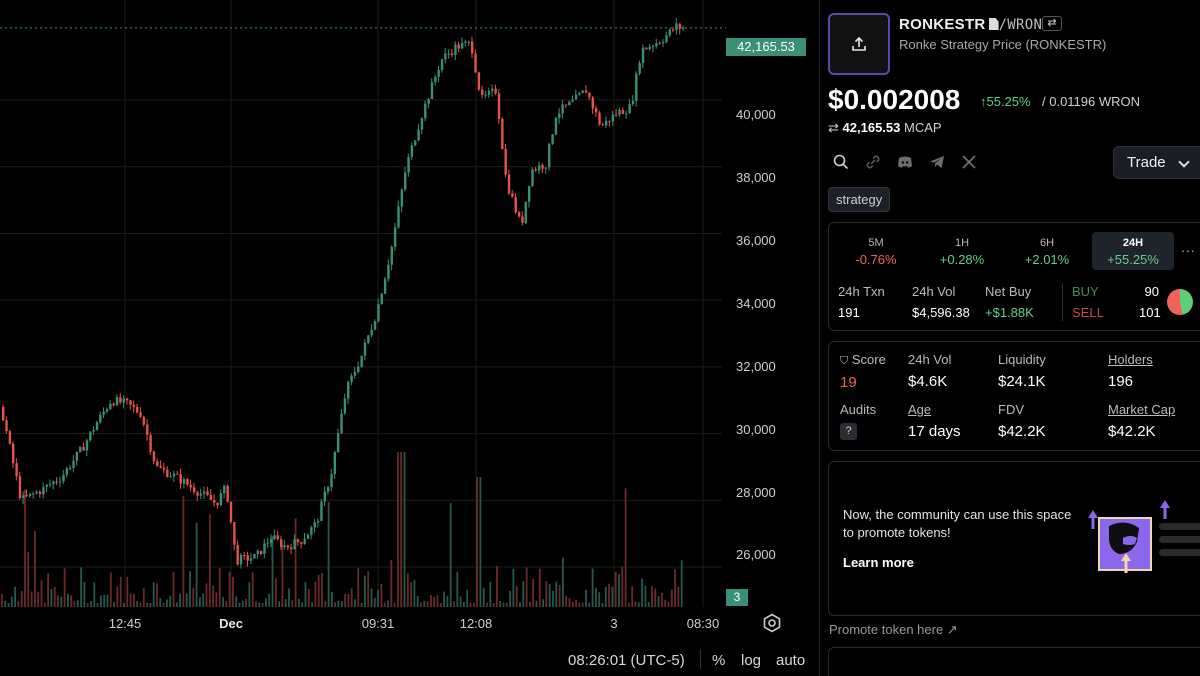  Describe the element at coordinates (1011, 409) in the screenshot. I see `metric-fdv-label: FDV` at that location.